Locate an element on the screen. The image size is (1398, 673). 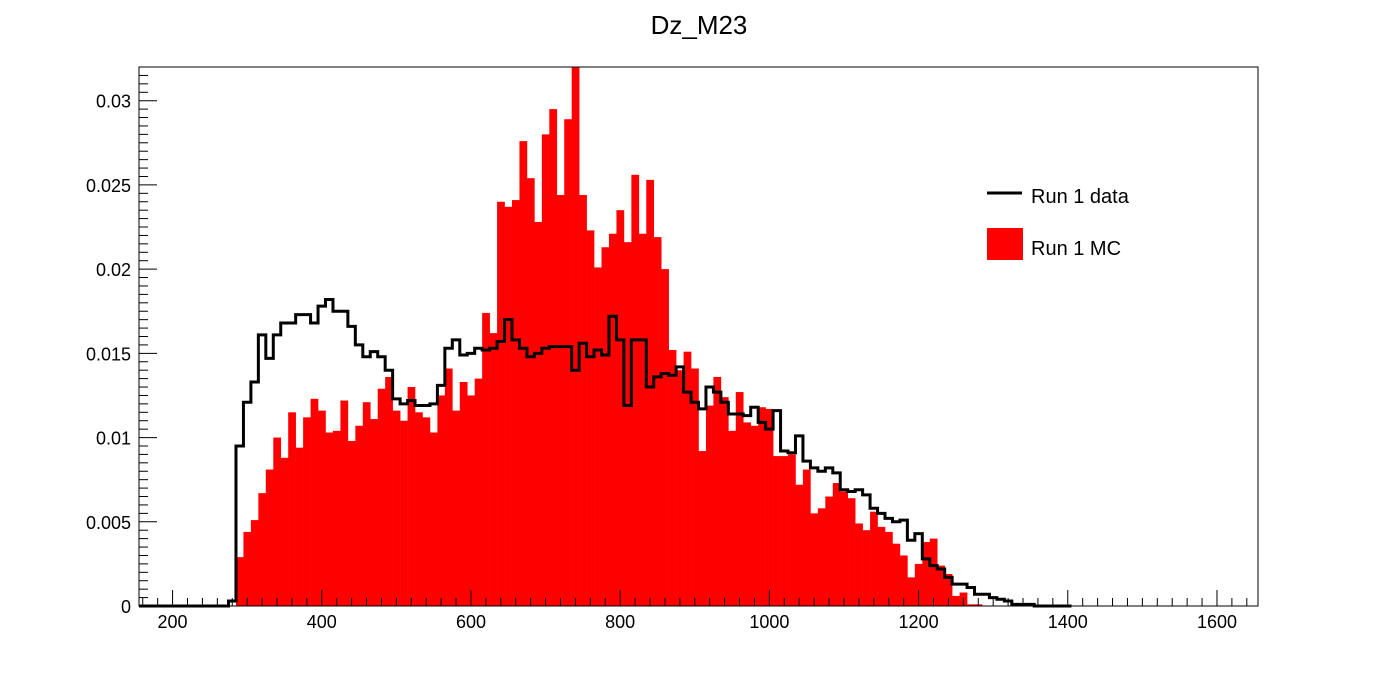
y-axis: 0 0.005 0.01 0.015 0.02 0.025 0.03 is located at coordinates (121, 341).